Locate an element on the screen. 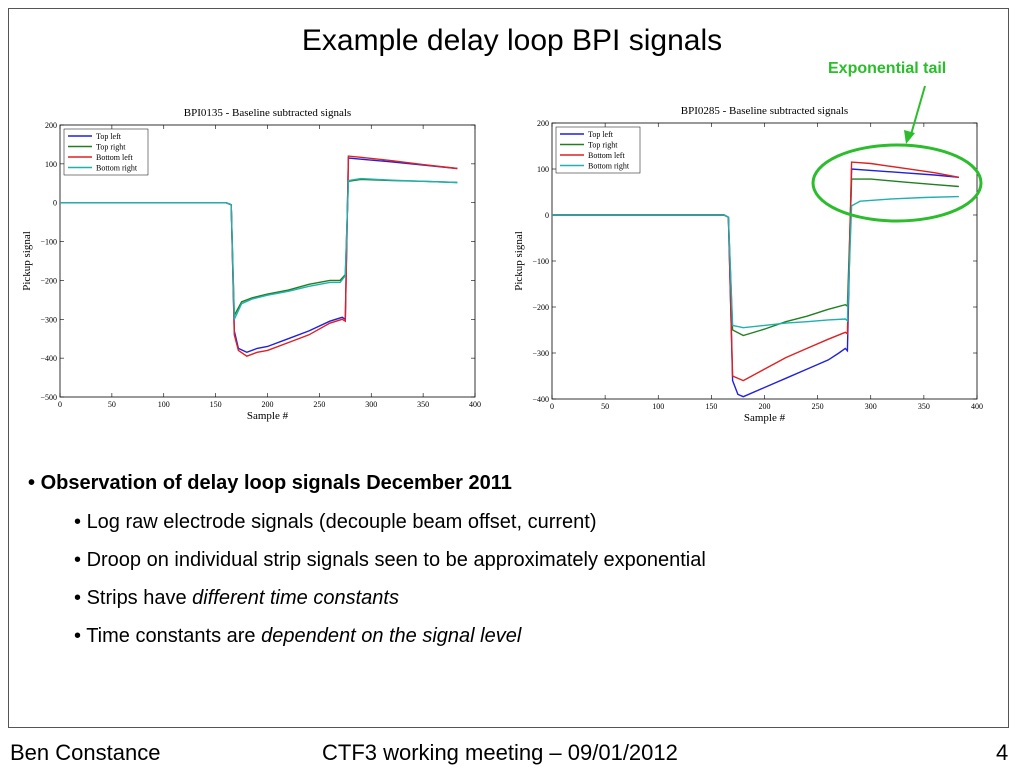 This screenshot has height=768, width=1024. chart-title: BPI0285 - Baseline subtracted signals is located at coordinates (764, 111).